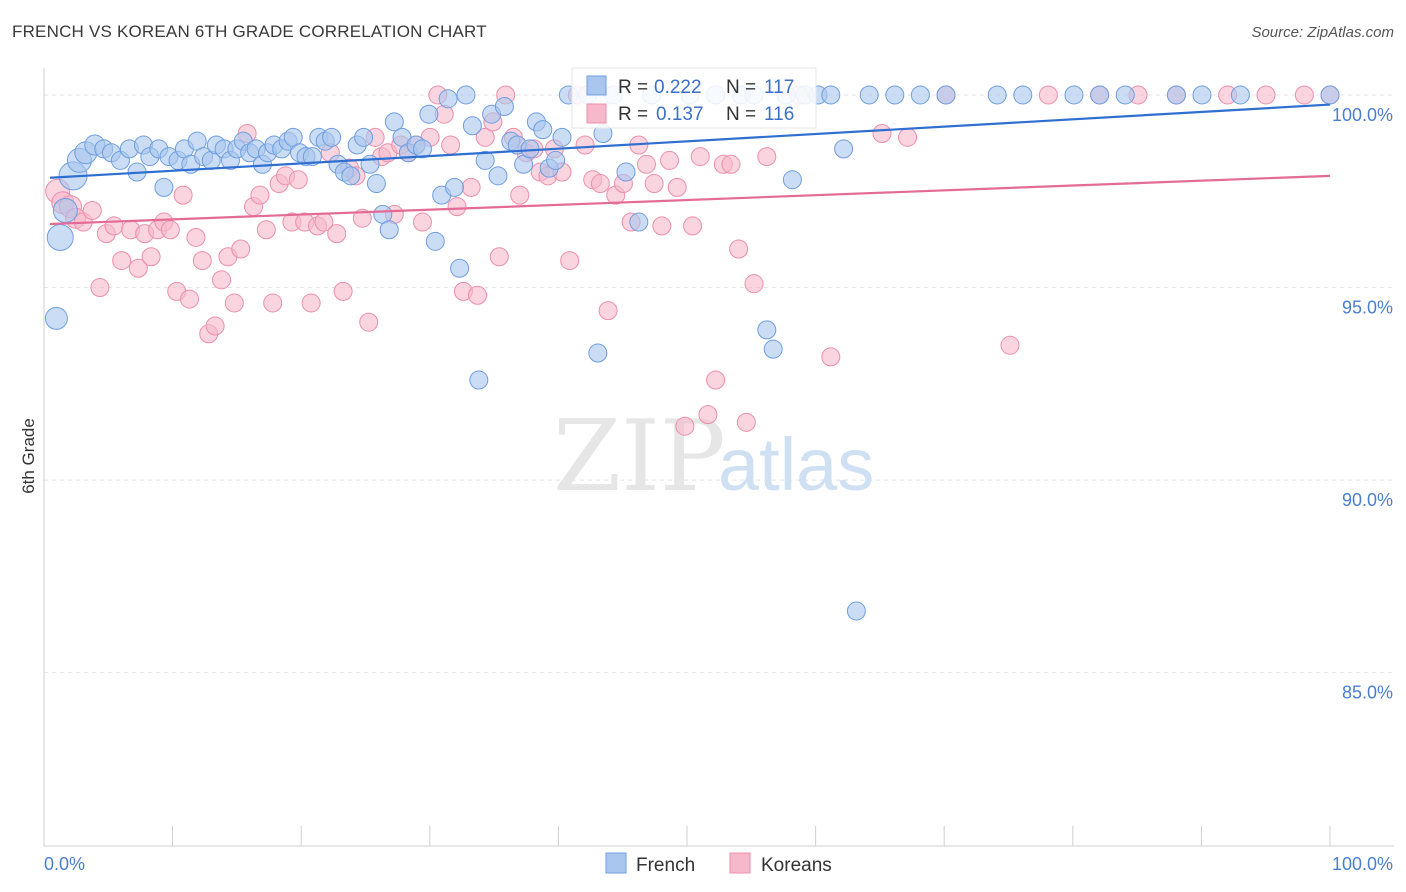 Image resolution: width=1406 pixels, height=892 pixels. I want to click on stats-korean-n-label: N =, so click(741, 114).